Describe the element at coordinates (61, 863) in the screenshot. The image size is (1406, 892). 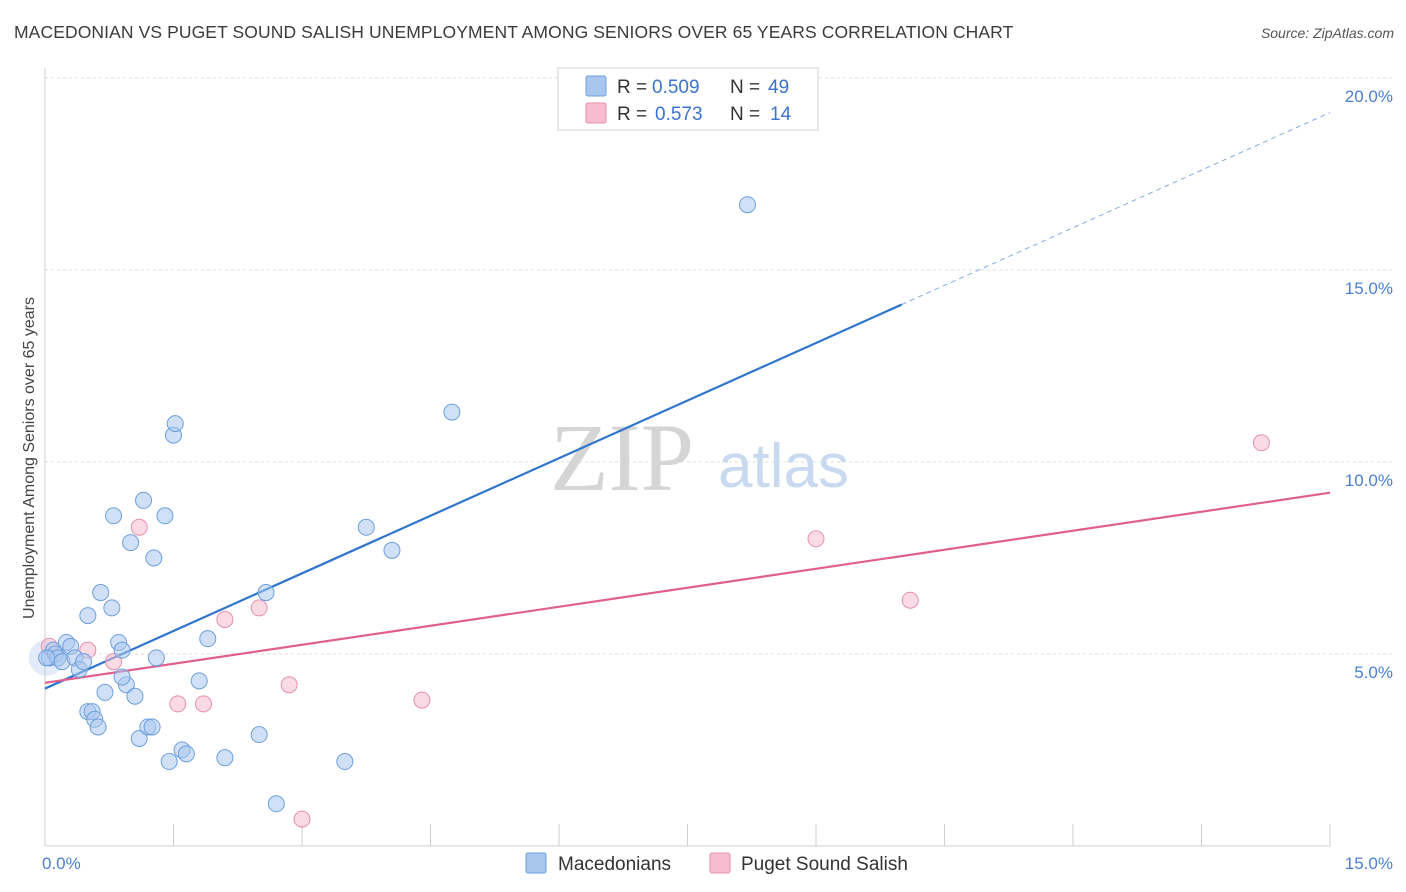
I see `x-tick-label: 0.0%` at that location.